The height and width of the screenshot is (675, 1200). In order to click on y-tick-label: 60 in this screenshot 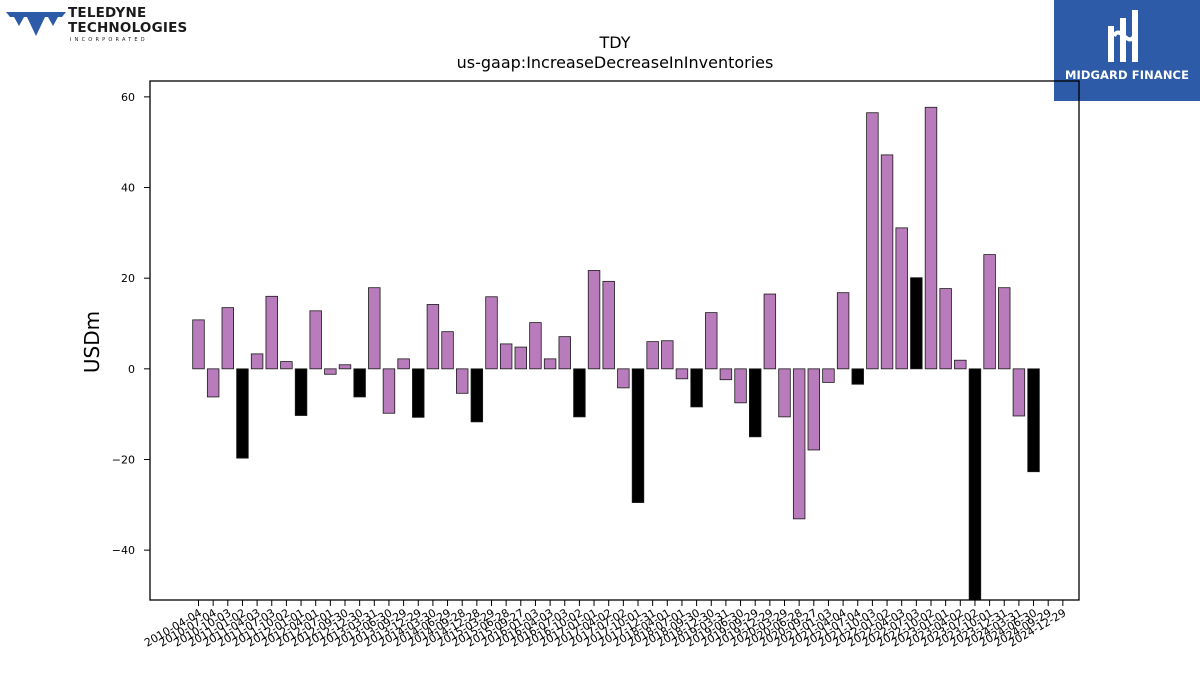, I will do `click(128, 97)`.